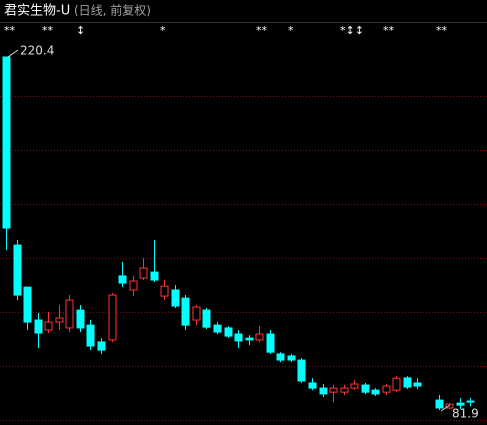  I want to click on min-pointer, so click(445, 408).